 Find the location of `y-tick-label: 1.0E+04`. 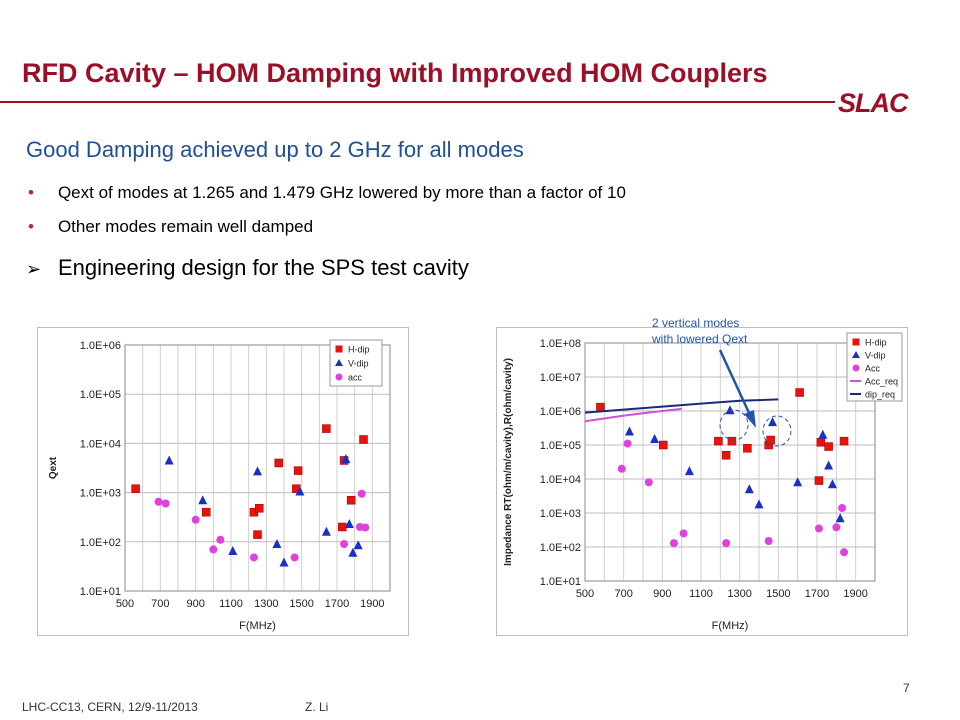

y-tick-label: 1.0E+04 is located at coordinates (100, 444).